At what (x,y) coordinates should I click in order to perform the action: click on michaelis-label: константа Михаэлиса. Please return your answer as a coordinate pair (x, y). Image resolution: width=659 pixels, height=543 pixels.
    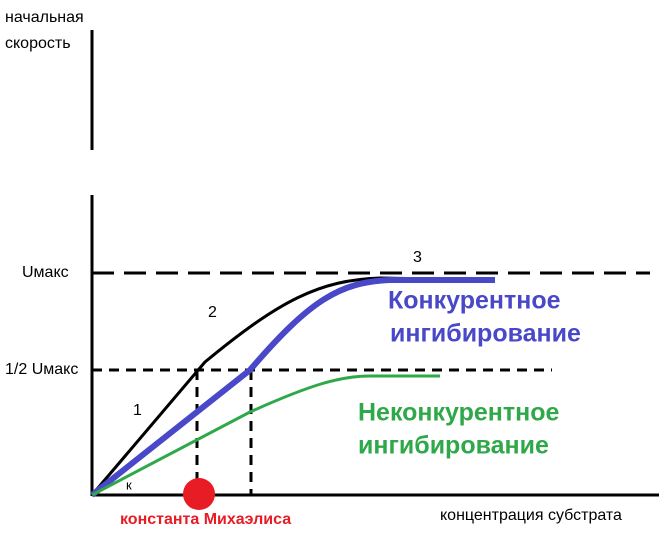
    Looking at the image, I should click on (205, 519).